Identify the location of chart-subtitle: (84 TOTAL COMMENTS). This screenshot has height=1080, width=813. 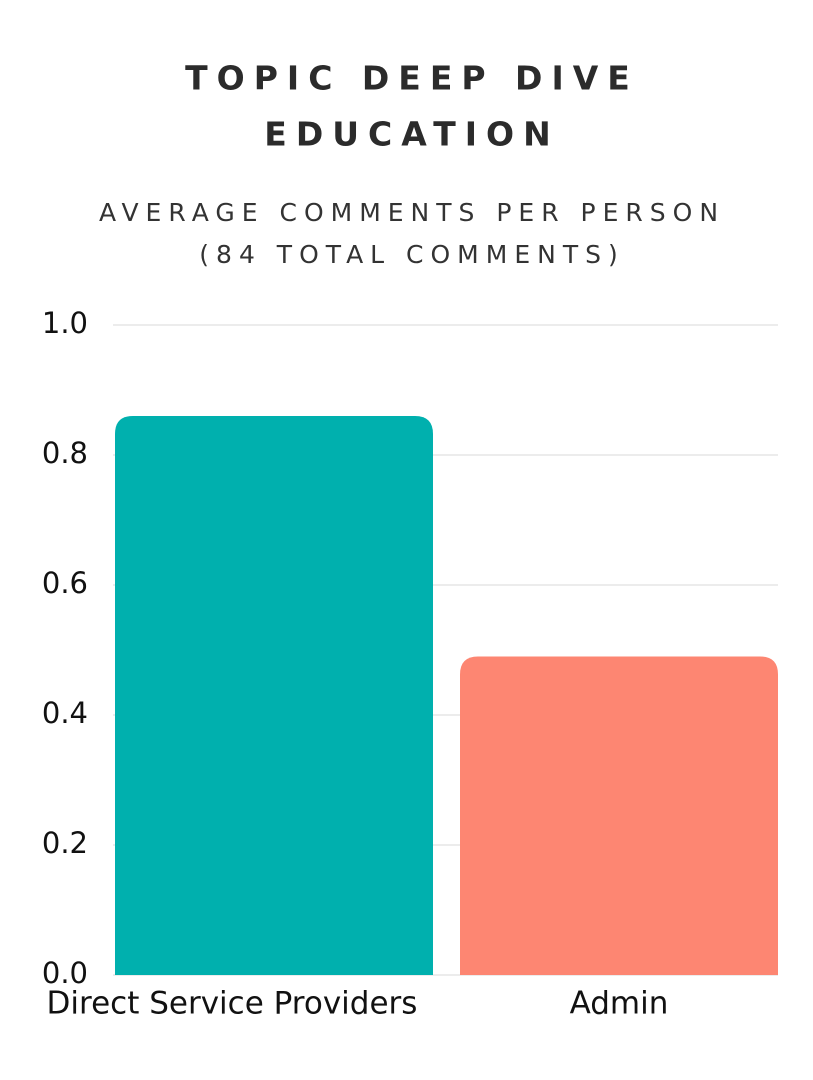
(411, 254).